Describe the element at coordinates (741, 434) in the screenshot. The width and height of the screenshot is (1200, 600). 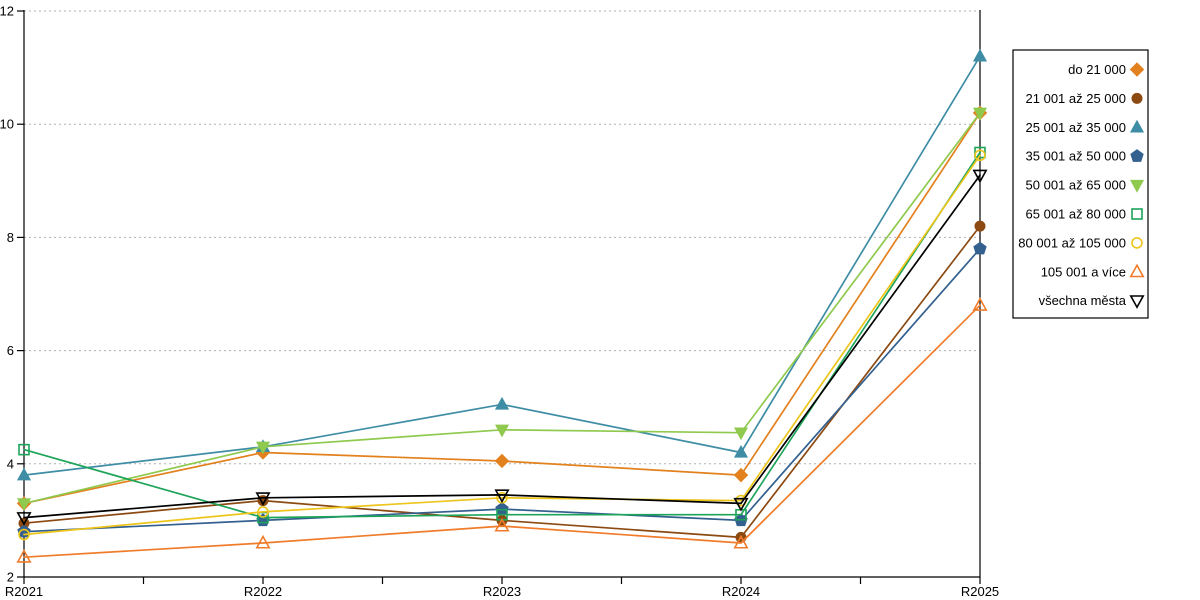
I see `marker-50-001-a-65-000-R2024` at that location.